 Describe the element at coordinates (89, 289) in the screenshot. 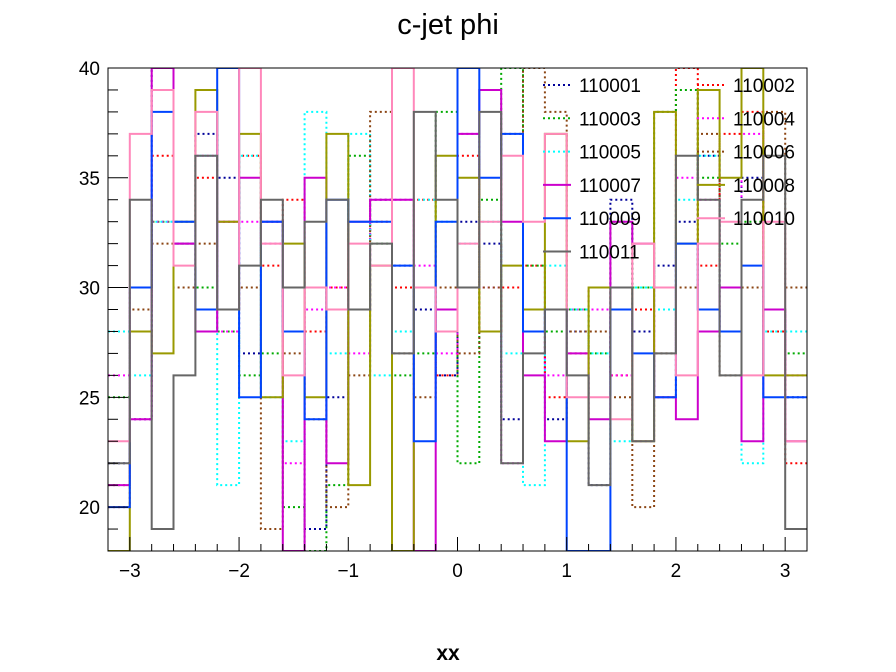

I see `y-tick-label: 30` at that location.